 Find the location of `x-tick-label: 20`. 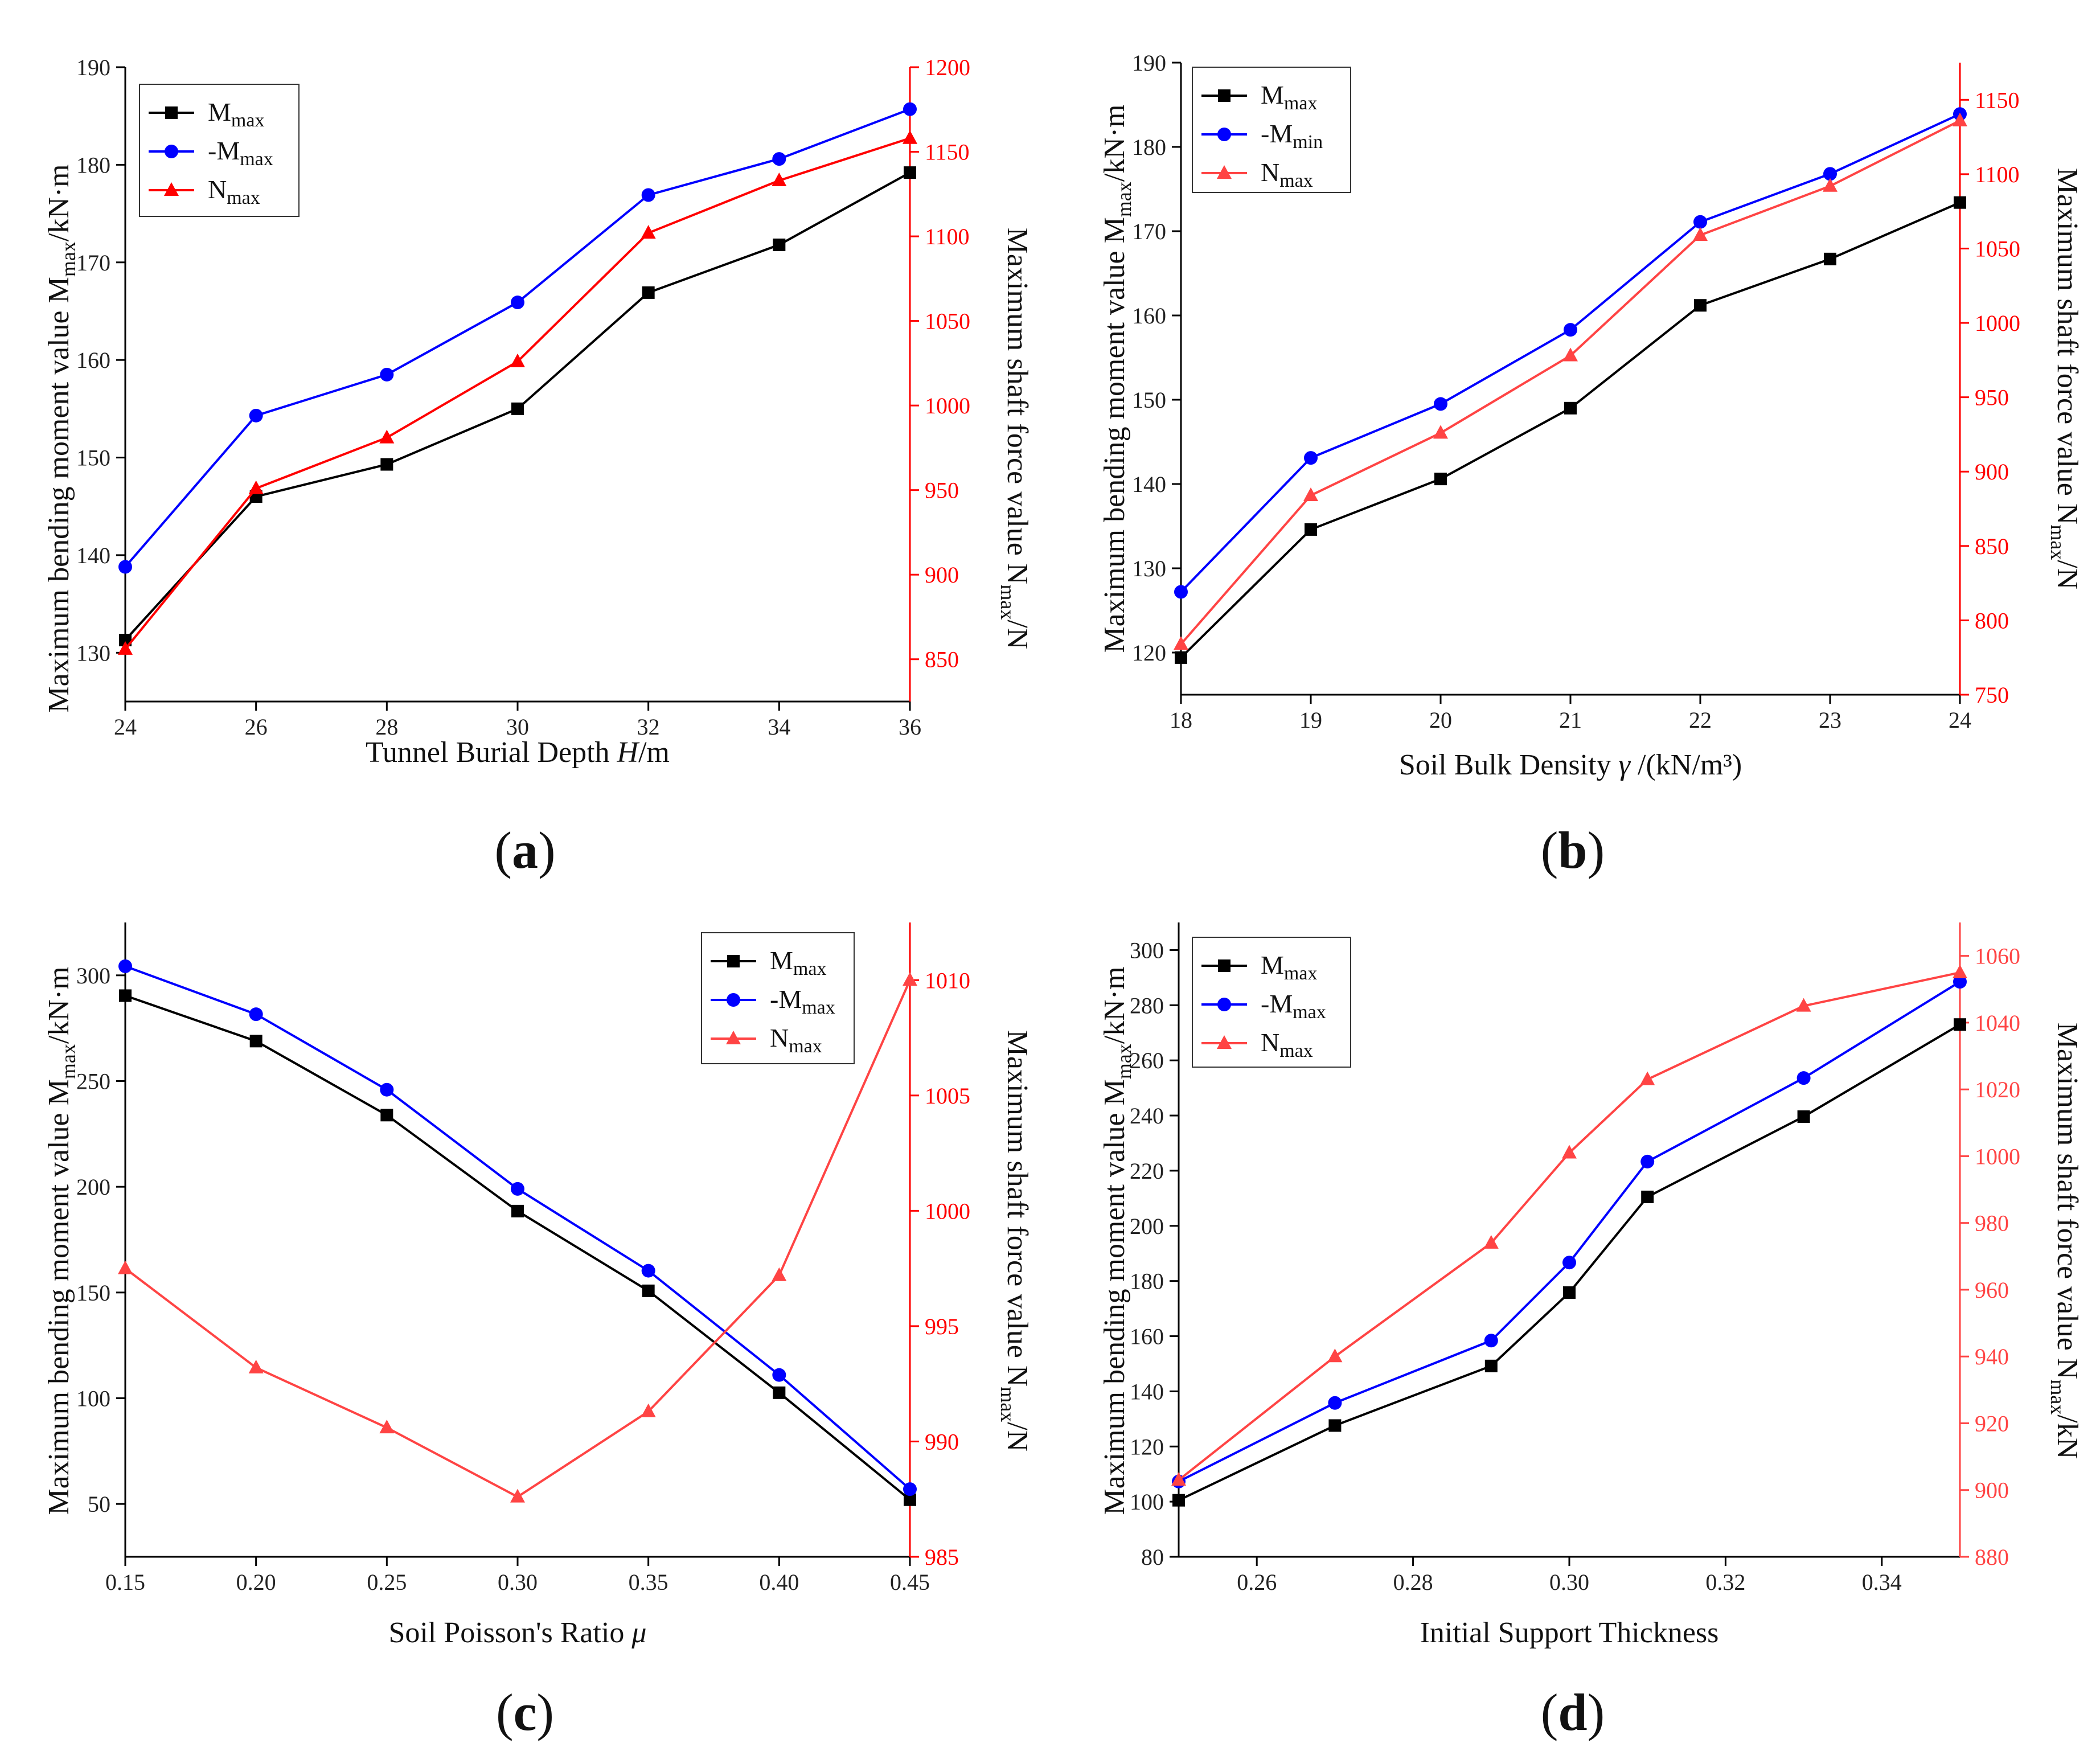

x-tick-label: 20 is located at coordinates (1440, 720).